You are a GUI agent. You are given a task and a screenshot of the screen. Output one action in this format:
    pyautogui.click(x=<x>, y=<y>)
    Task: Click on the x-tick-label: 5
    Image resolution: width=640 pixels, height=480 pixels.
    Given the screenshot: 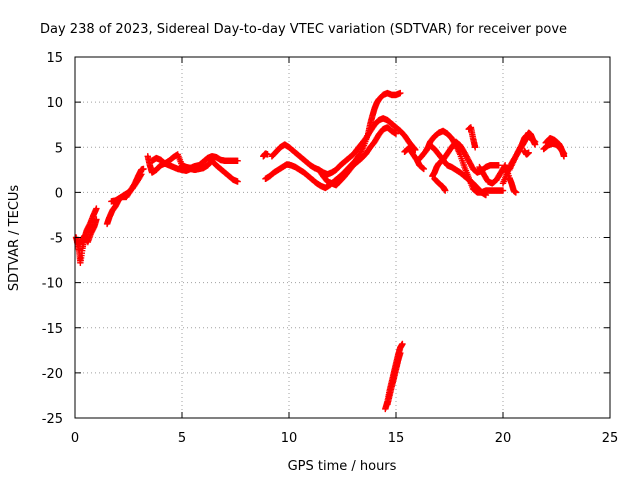 What is the action you would take?
    pyautogui.click(x=182, y=438)
    